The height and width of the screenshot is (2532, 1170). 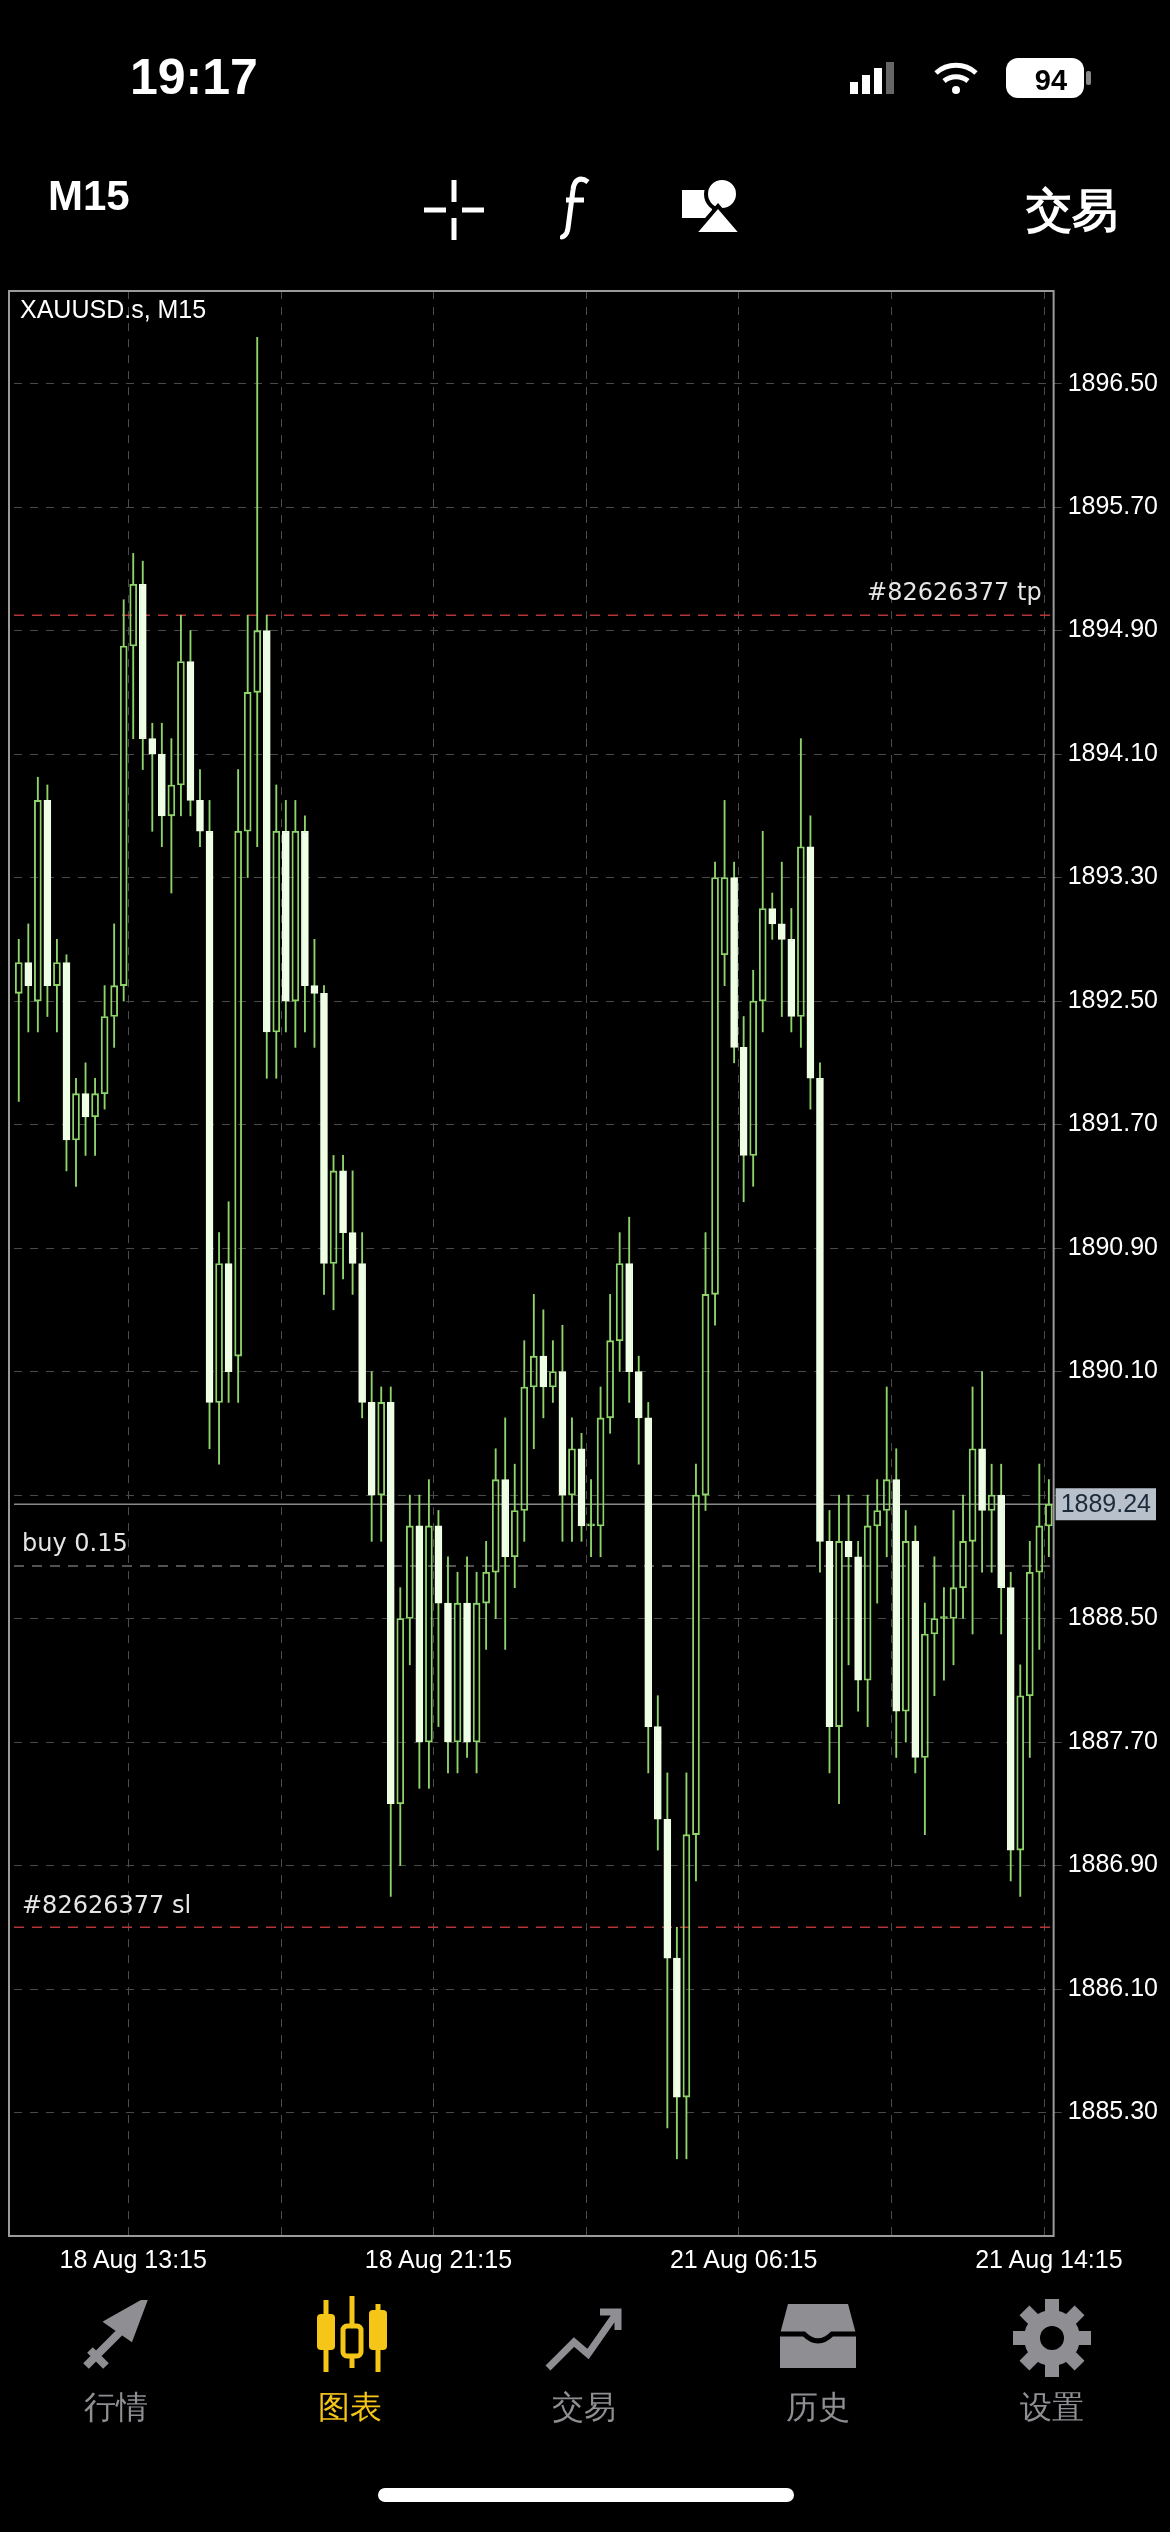 I want to click on y-tick-label: 1894.10, so click(x=1113, y=751).